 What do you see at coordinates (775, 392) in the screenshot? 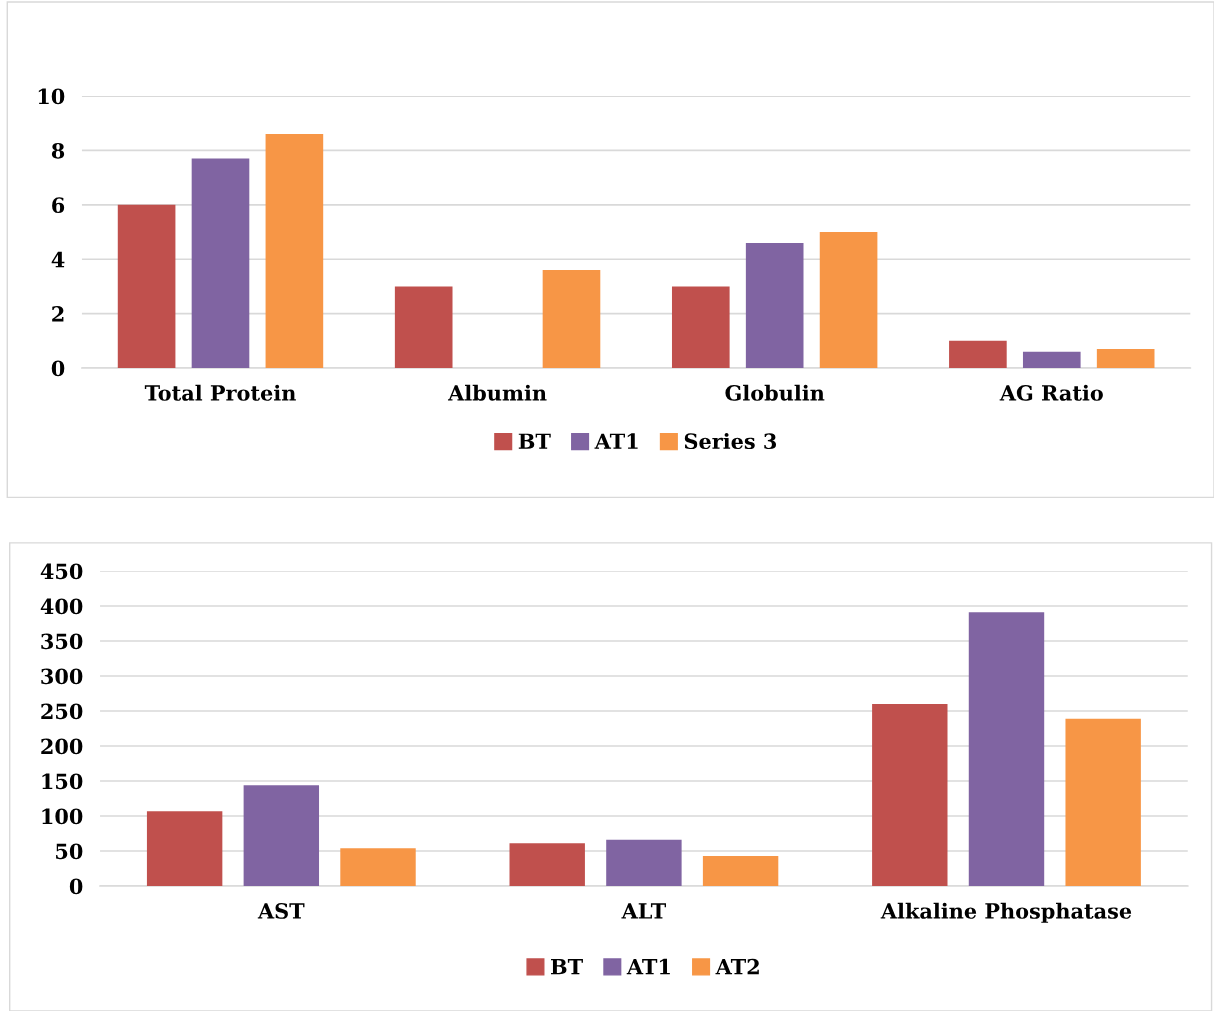
I see `x-tick-label: Globulin` at bounding box center [775, 392].